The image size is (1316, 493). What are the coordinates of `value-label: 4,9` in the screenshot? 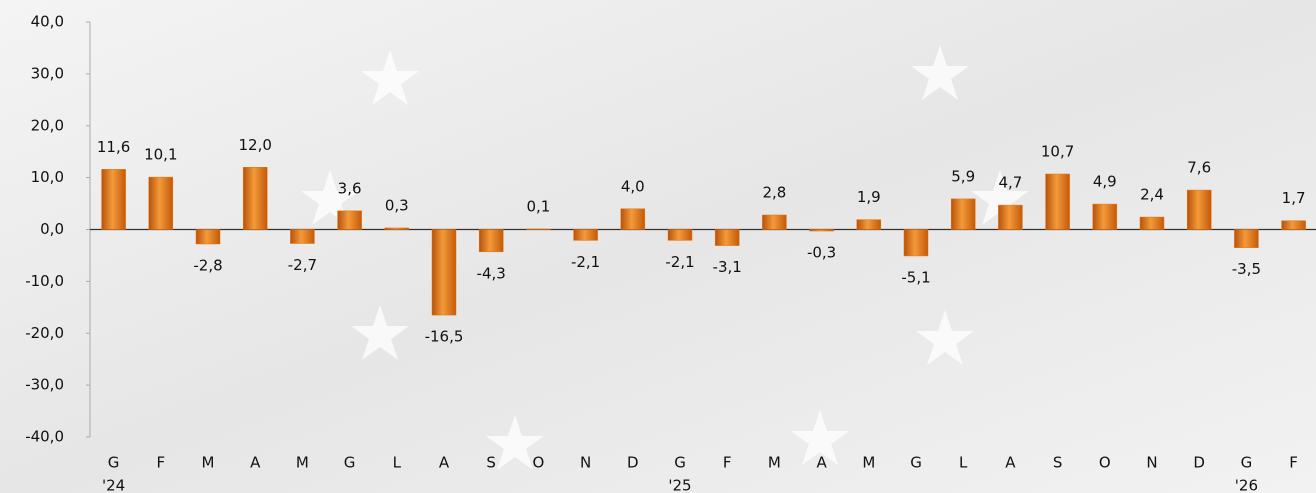 It's located at (1105, 182).